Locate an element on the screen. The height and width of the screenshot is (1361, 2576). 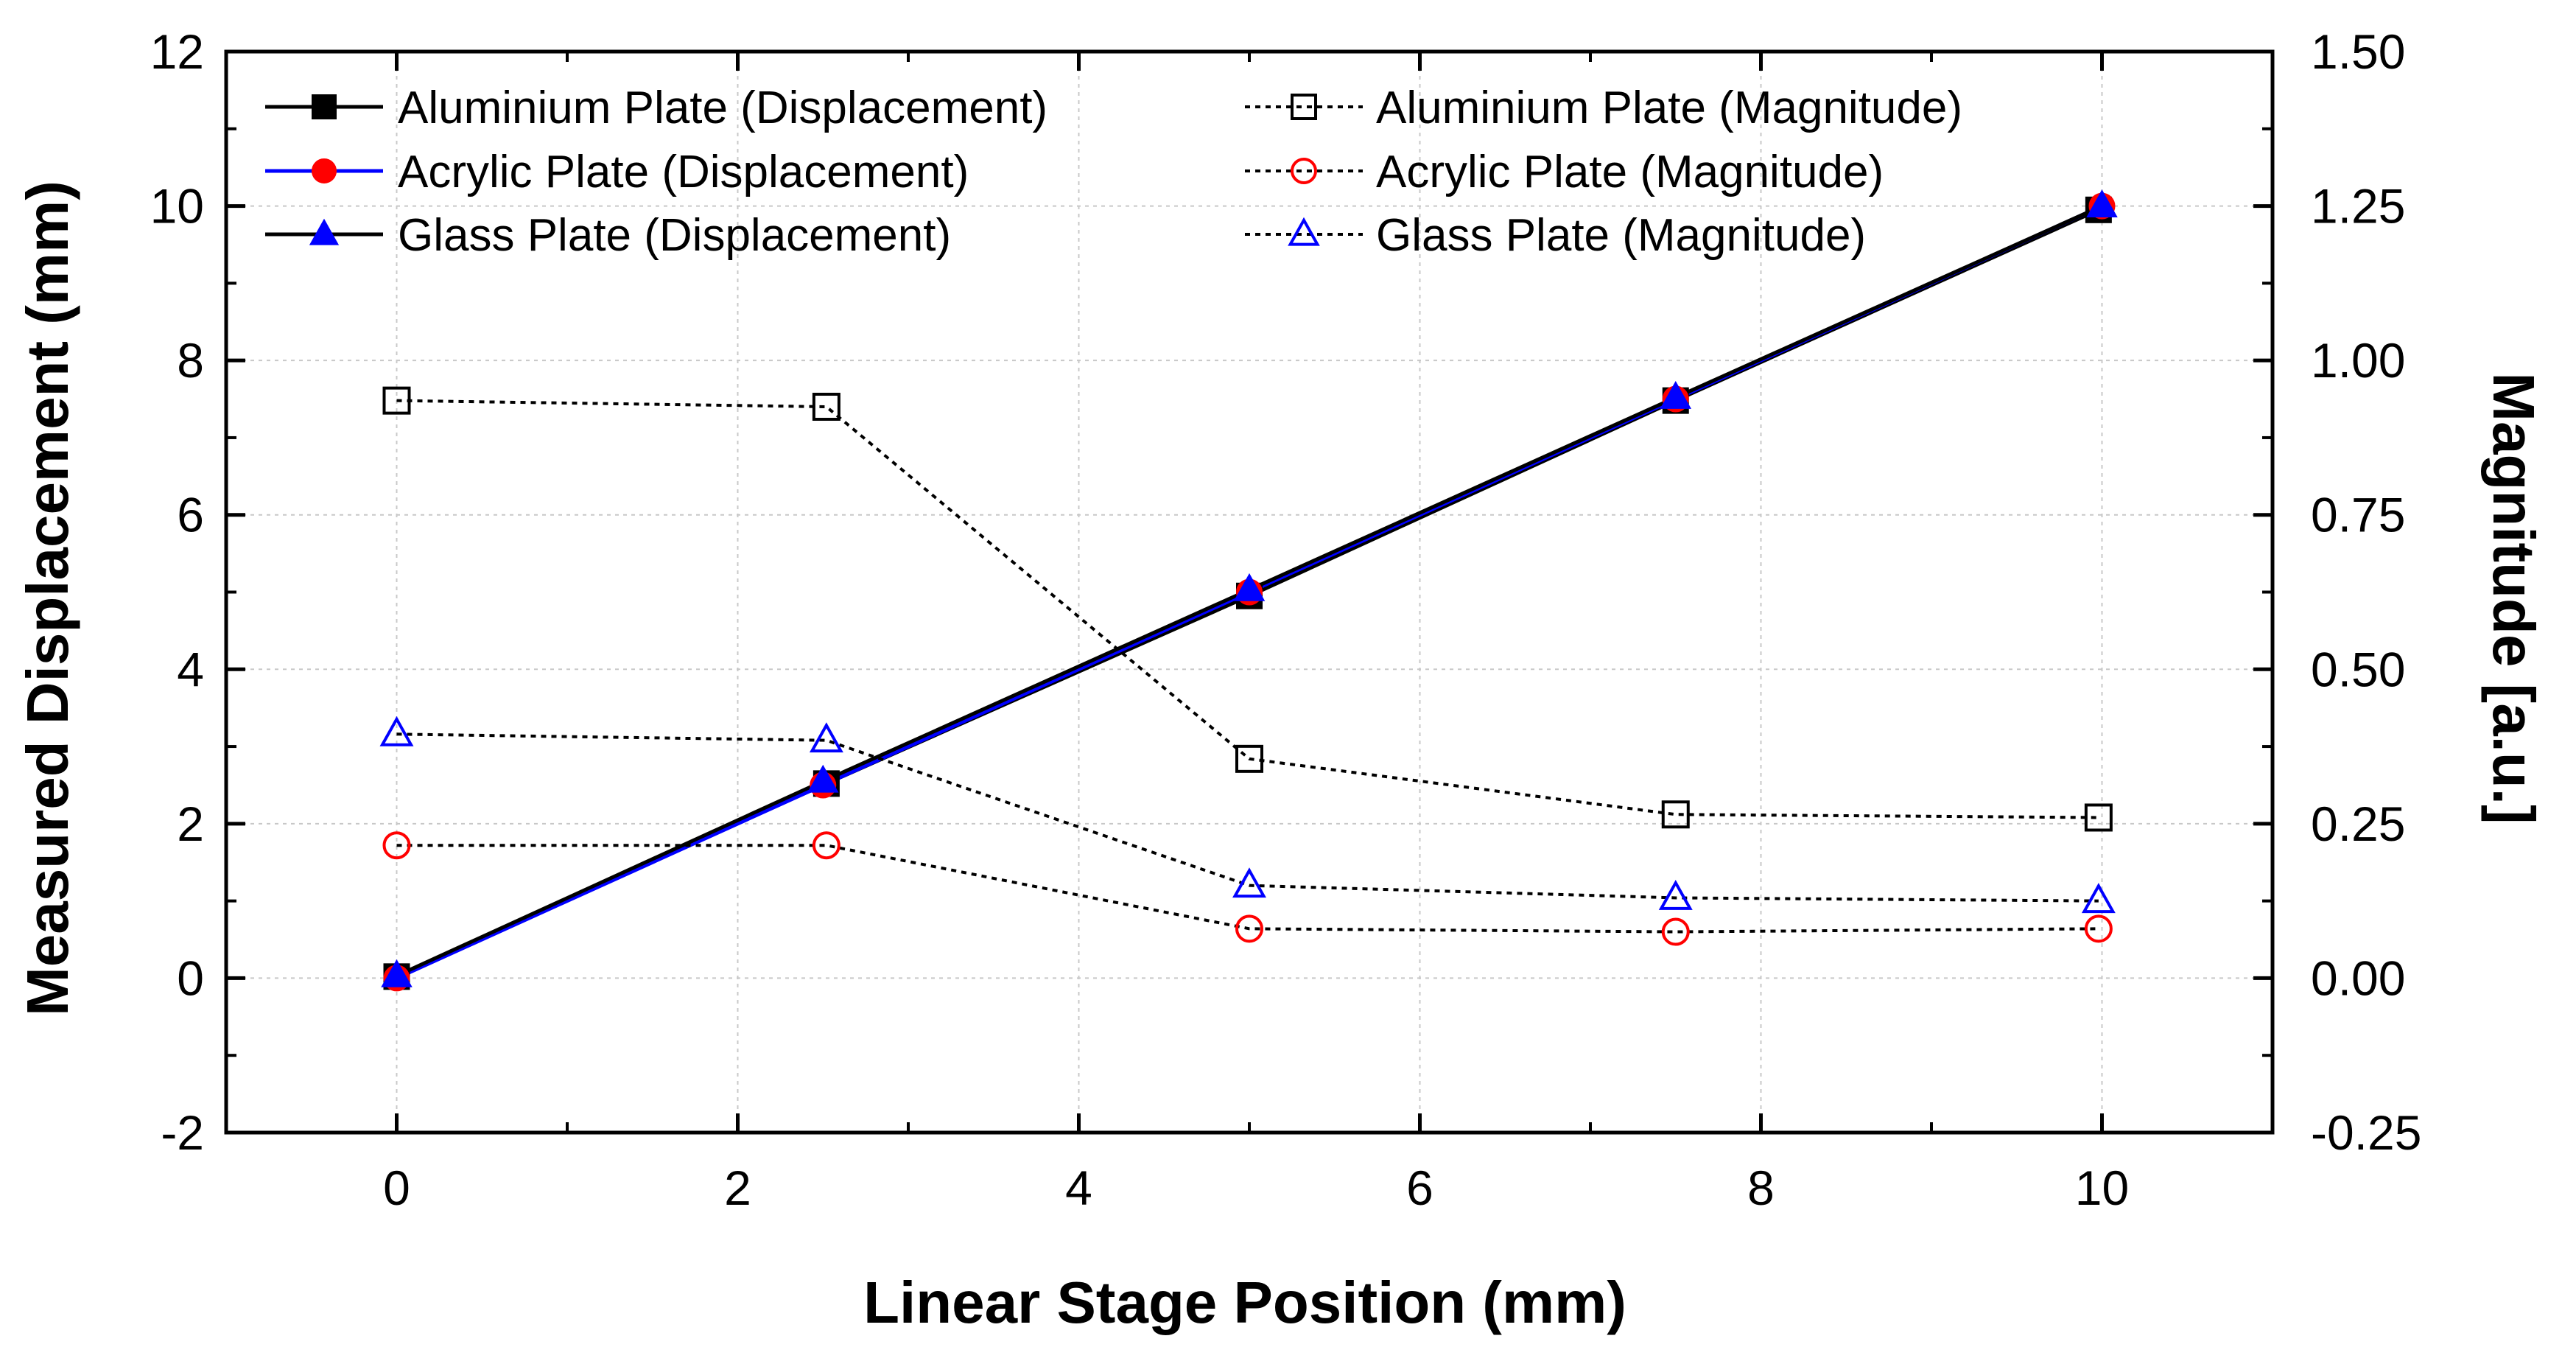
x-tick-label: 0 is located at coordinates (396, 1188).